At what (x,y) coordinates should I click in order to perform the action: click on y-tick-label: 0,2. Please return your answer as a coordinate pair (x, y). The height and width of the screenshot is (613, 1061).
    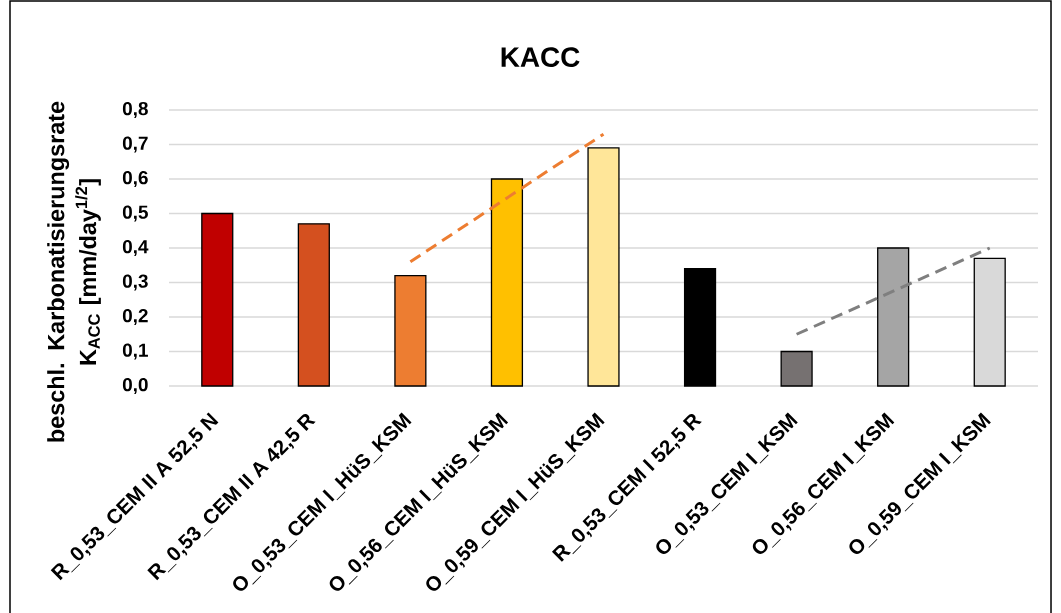
    Looking at the image, I should click on (135, 317).